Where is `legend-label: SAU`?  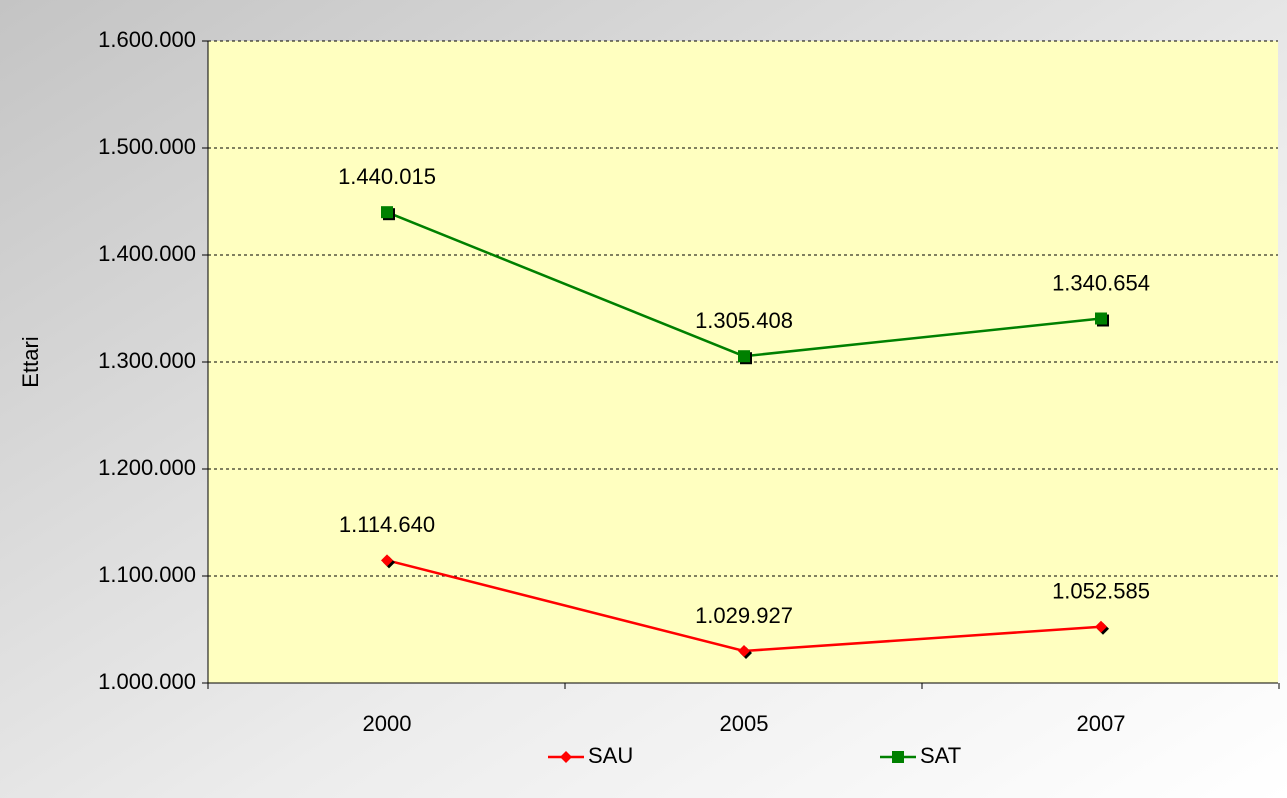 legend-label: SAU is located at coordinates (610, 755).